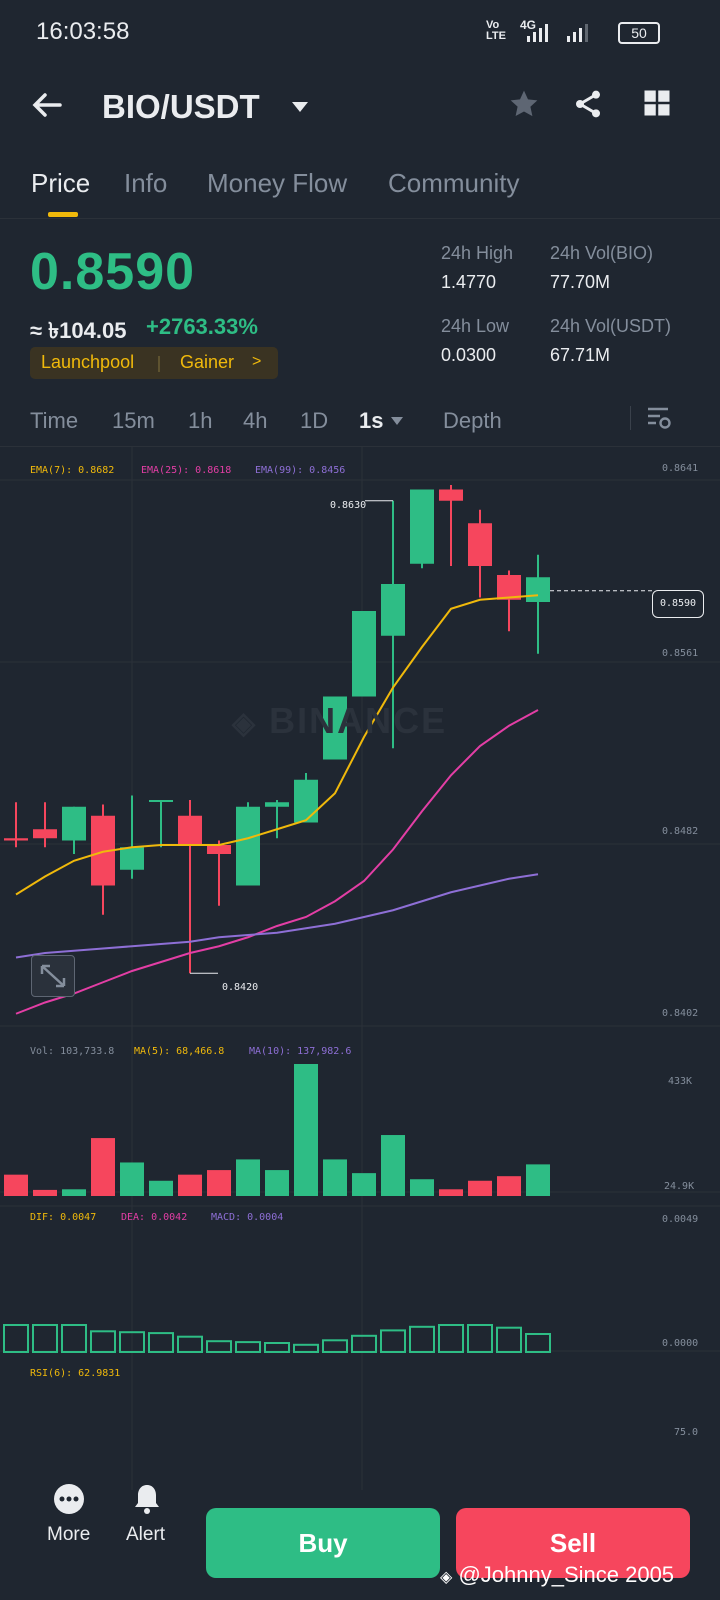  What do you see at coordinates (397, 422) in the screenshot?
I see `tf-dropdown-icon` at bounding box center [397, 422].